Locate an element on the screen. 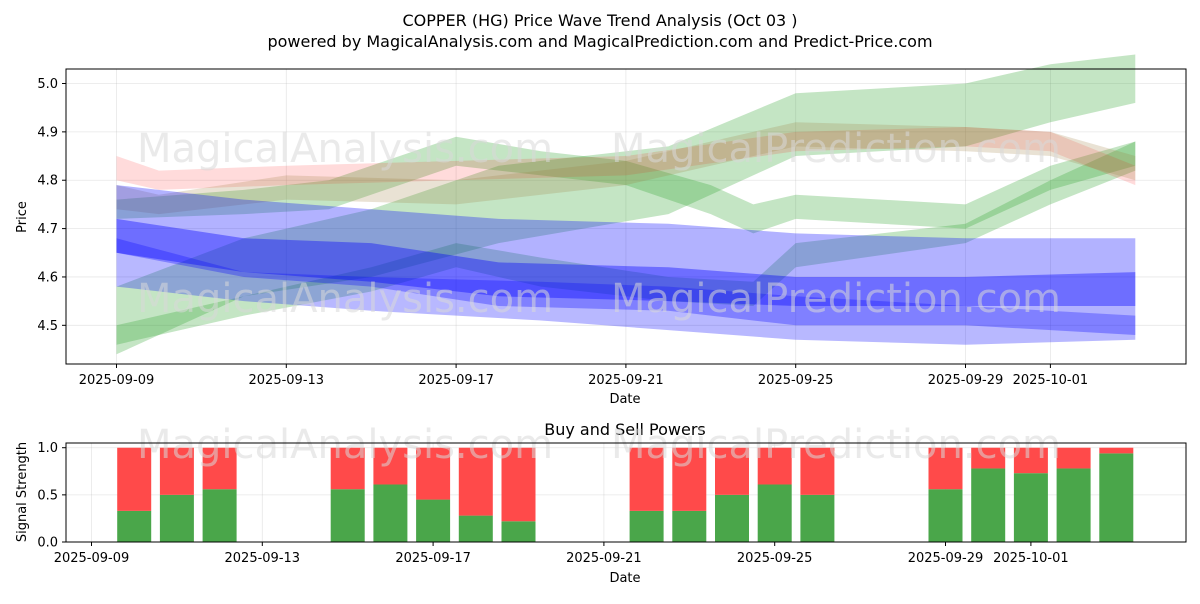 The width and height of the screenshot is (1200, 604). price-band-brown-band is located at coordinates (626, 168).